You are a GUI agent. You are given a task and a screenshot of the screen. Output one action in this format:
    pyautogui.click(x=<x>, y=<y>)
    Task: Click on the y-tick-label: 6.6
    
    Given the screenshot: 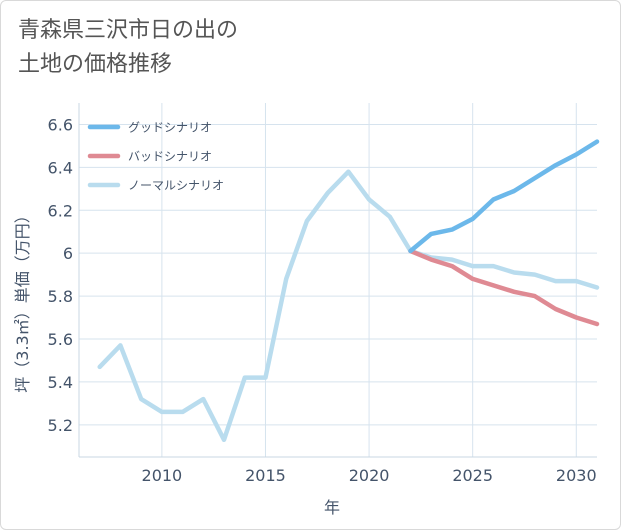 What is the action you would take?
    pyautogui.click(x=60, y=124)
    